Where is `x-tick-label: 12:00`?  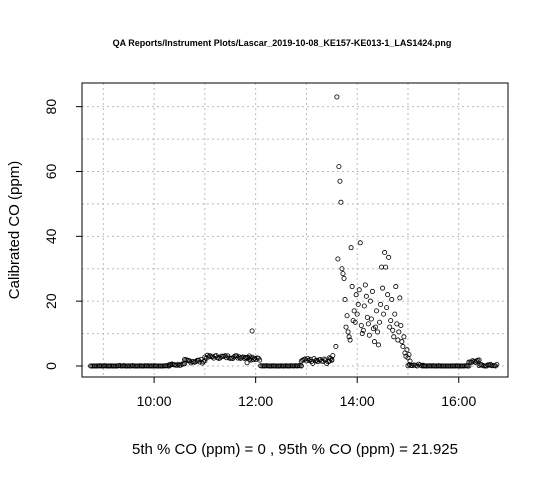
x-tick-label: 12:00 is located at coordinates (255, 401).